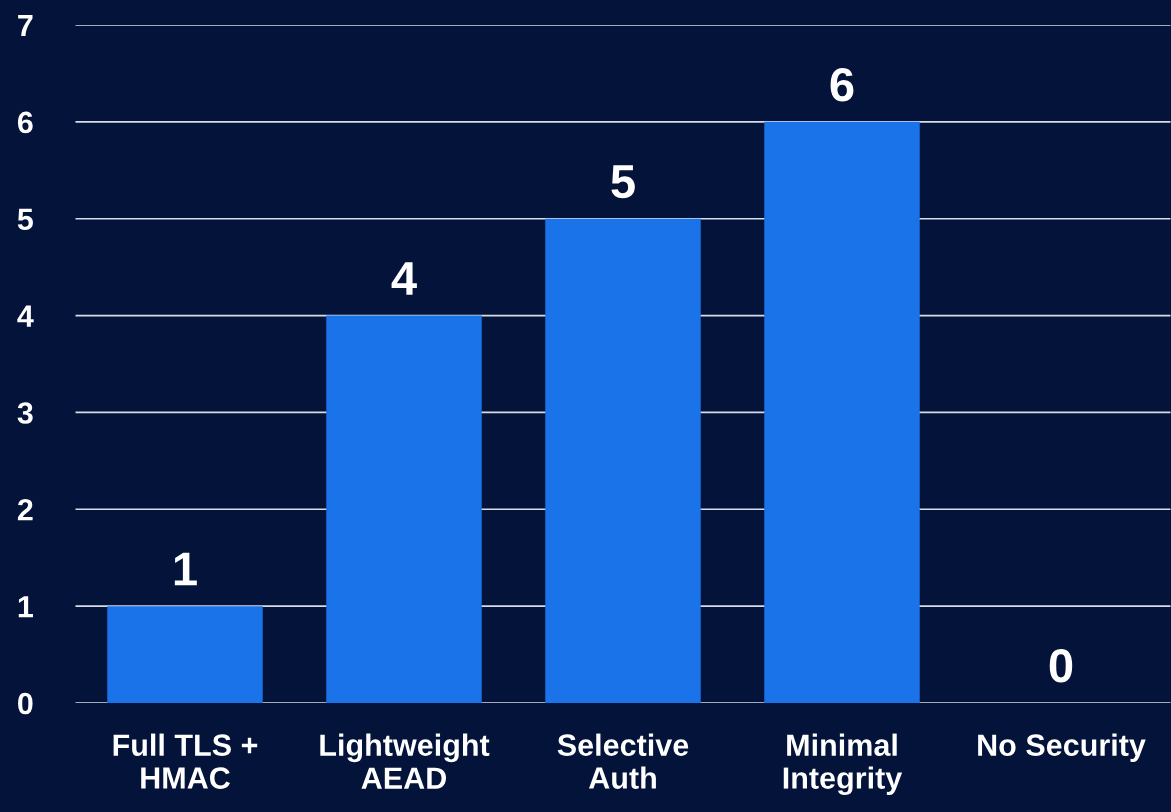 The height and width of the screenshot is (812, 1171). Describe the element at coordinates (185, 761) in the screenshot. I see `x-tick-label: Full TLS + HMAC` at that location.